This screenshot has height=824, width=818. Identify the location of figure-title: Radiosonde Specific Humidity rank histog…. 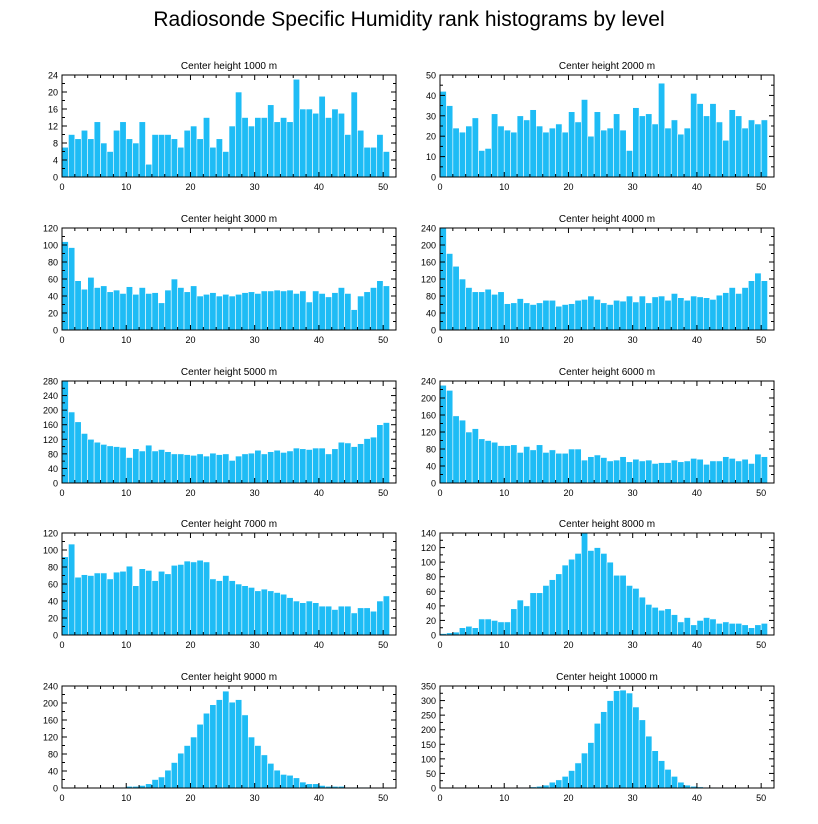
(409, 19).